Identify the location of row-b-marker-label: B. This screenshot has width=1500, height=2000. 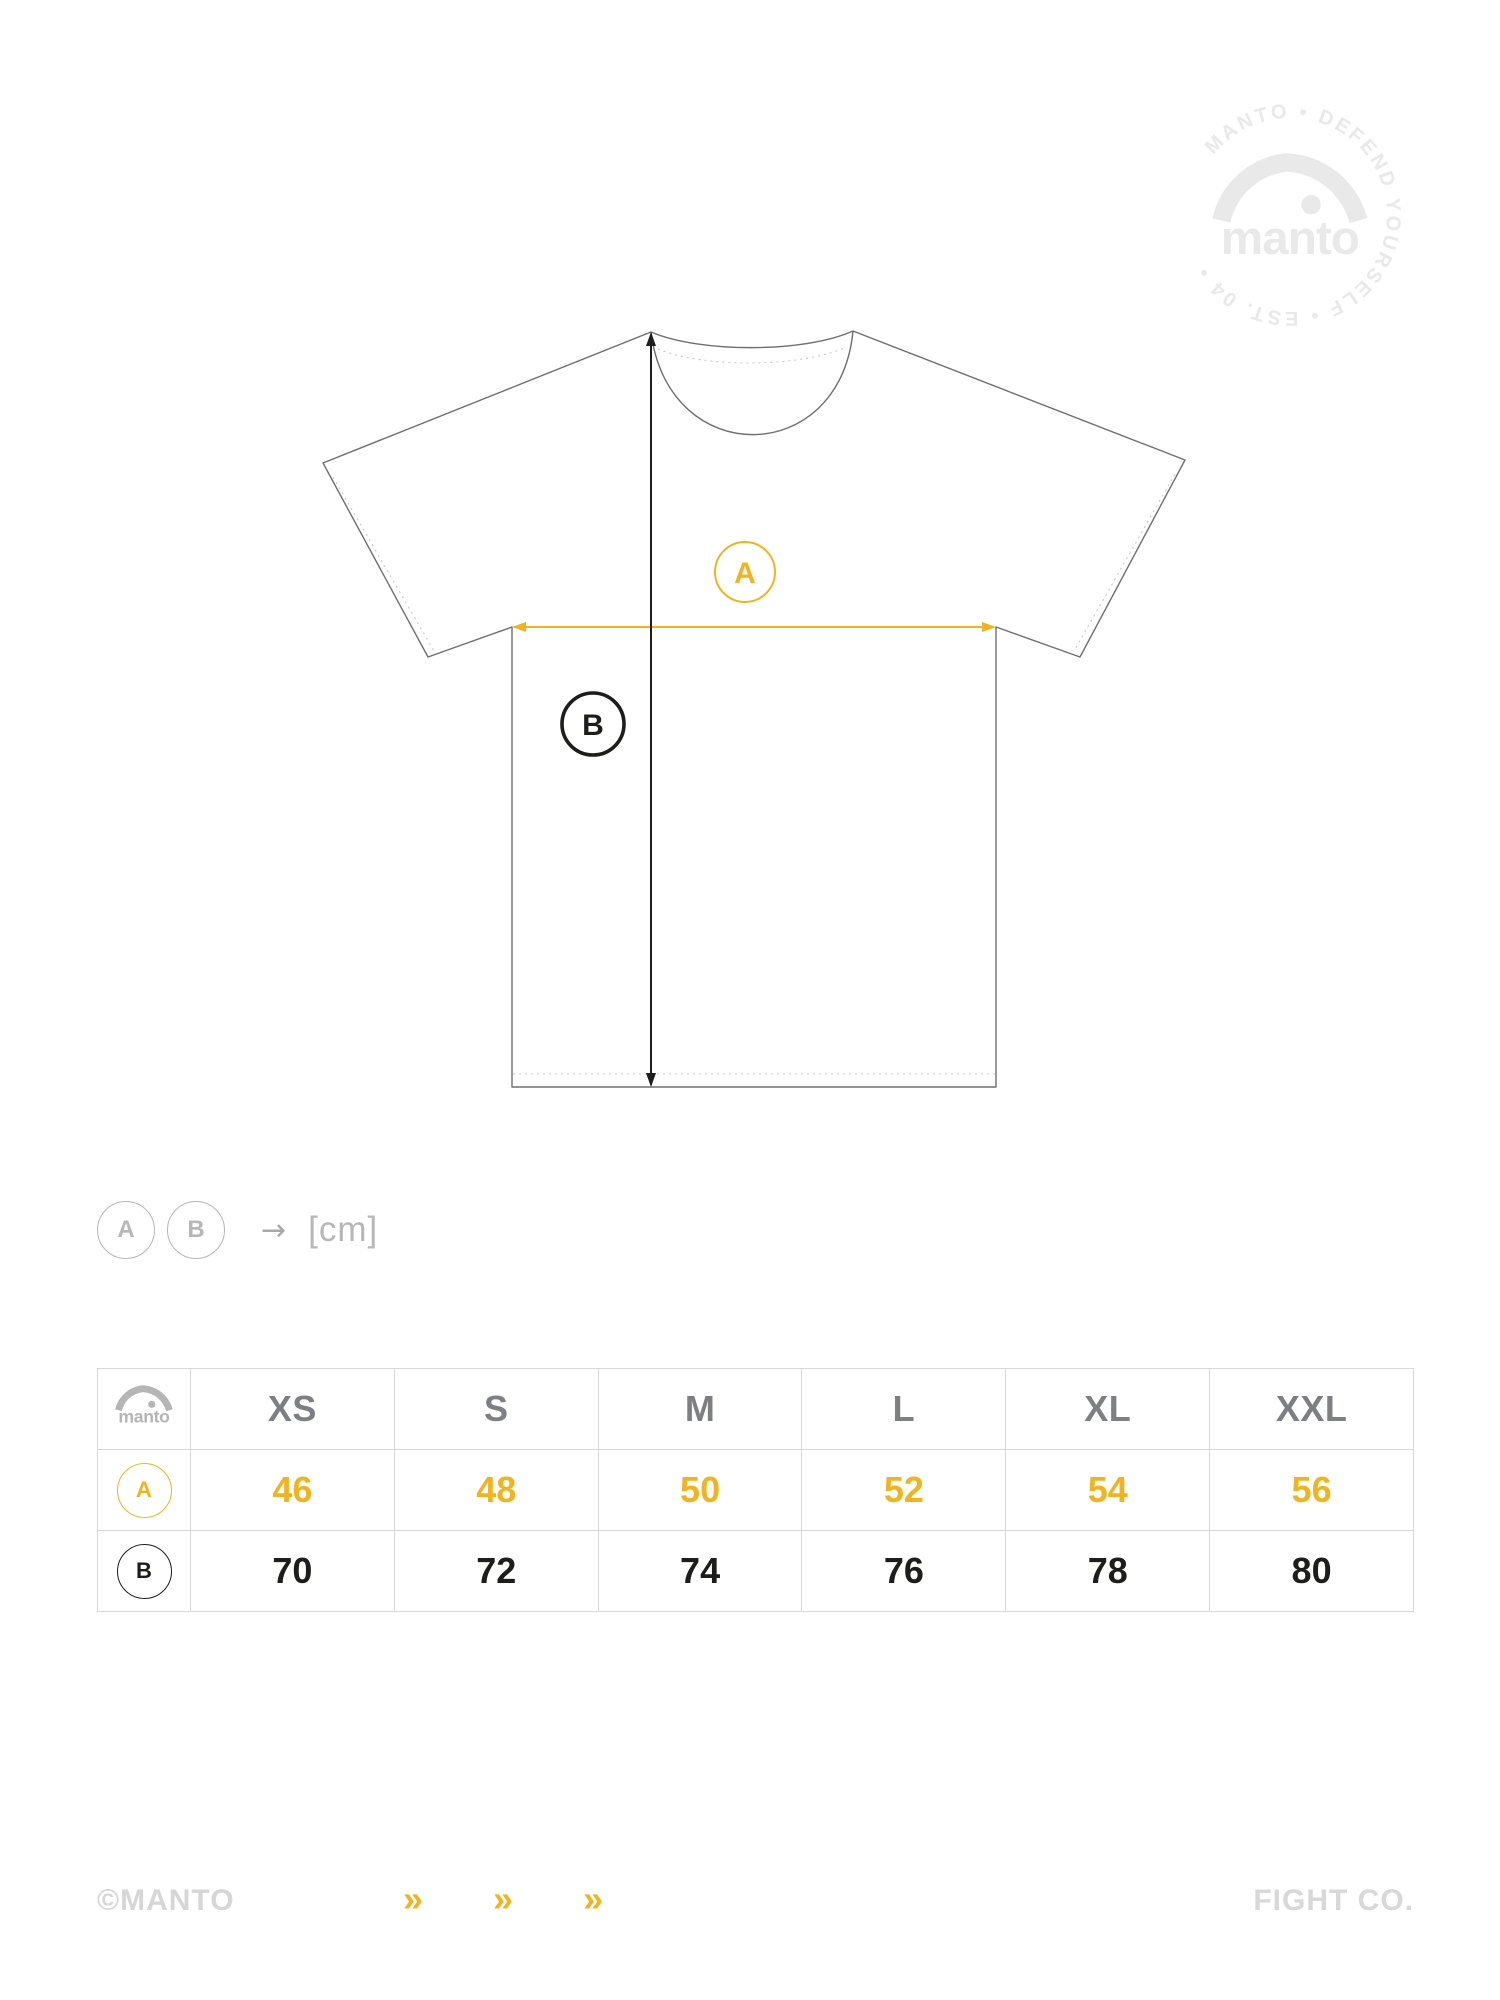
(144, 1570).